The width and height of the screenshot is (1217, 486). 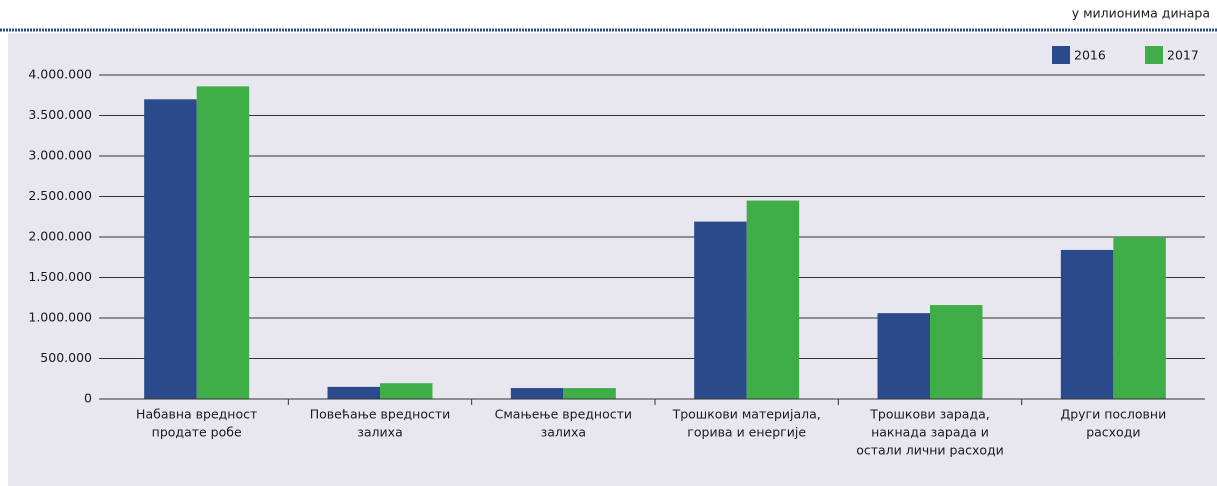 What do you see at coordinates (60, 74) in the screenshot?
I see `y-tick-label: 4.000.000` at bounding box center [60, 74].